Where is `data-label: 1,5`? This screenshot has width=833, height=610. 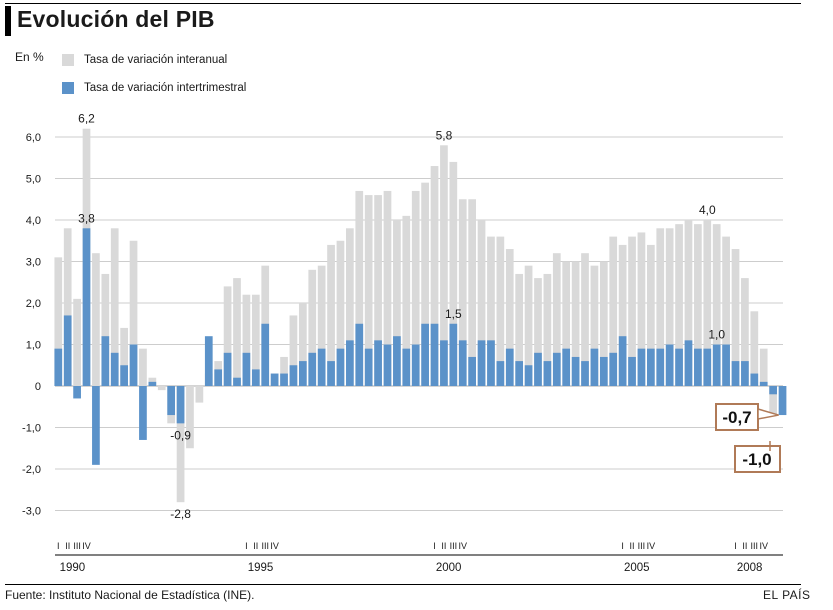
data-label: 1,5 is located at coordinates (453, 314).